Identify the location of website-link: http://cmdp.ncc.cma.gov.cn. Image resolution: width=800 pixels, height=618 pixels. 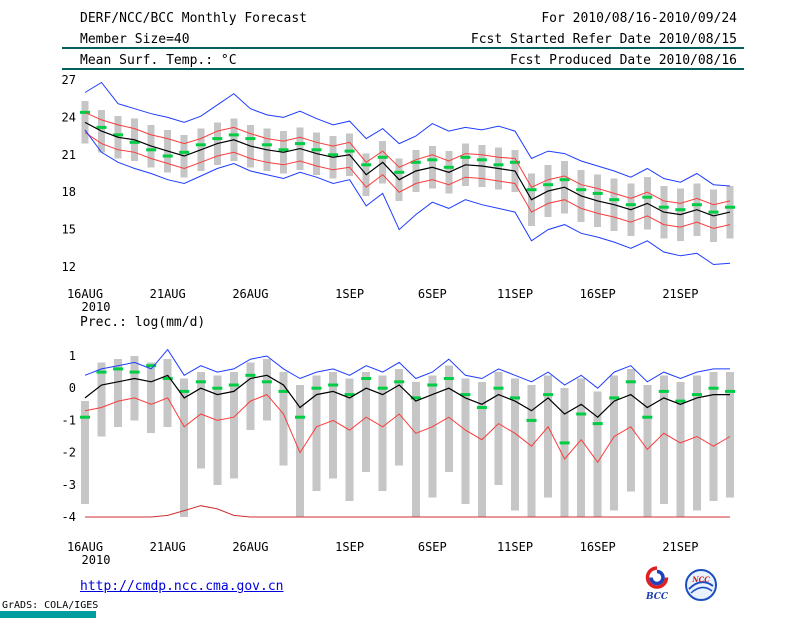
(182, 586).